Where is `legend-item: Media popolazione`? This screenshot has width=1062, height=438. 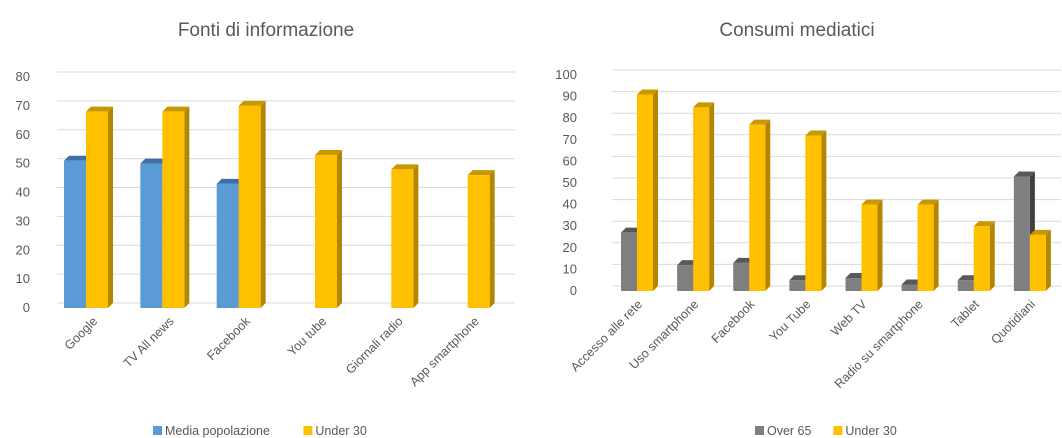
legend-item: Media popolazione is located at coordinates (211, 431).